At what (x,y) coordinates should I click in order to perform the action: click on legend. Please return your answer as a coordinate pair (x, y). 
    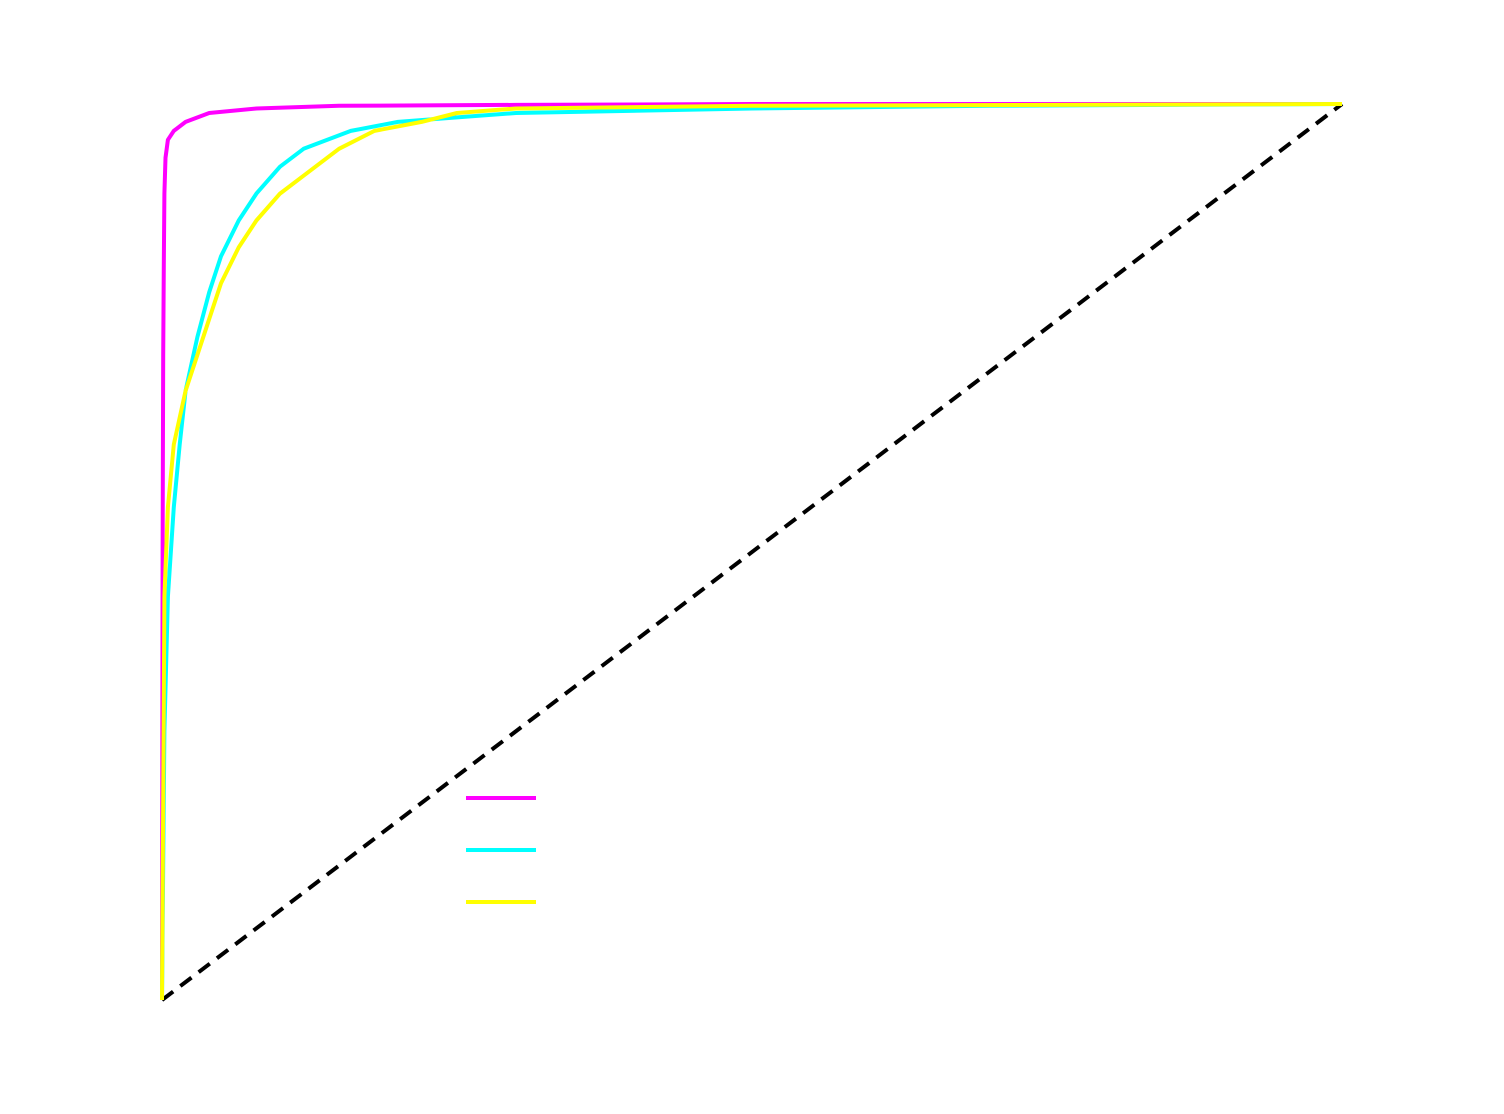
    Looking at the image, I should click on (501, 850).